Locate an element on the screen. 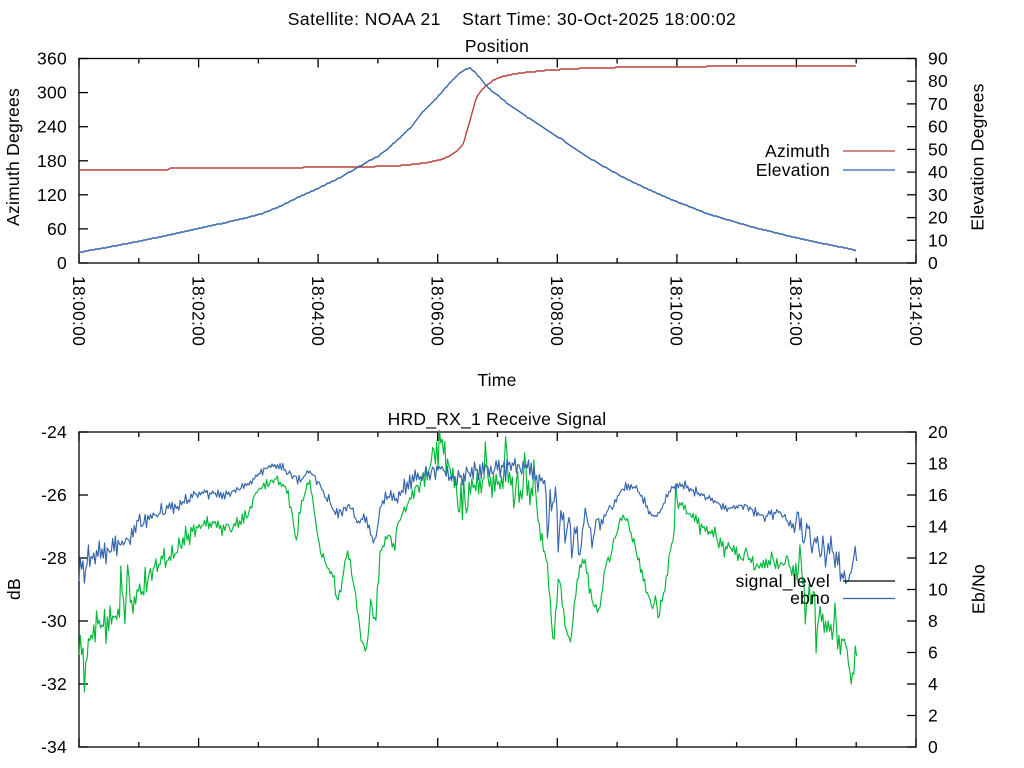 Image resolution: width=1024 pixels, height=768 pixels. svg-text: -26 is located at coordinates (54, 495).